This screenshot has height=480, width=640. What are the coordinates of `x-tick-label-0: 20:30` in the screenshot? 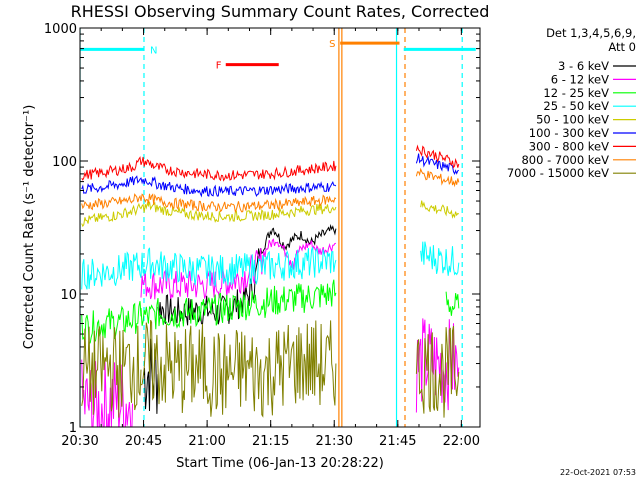 It's located at (79, 441).